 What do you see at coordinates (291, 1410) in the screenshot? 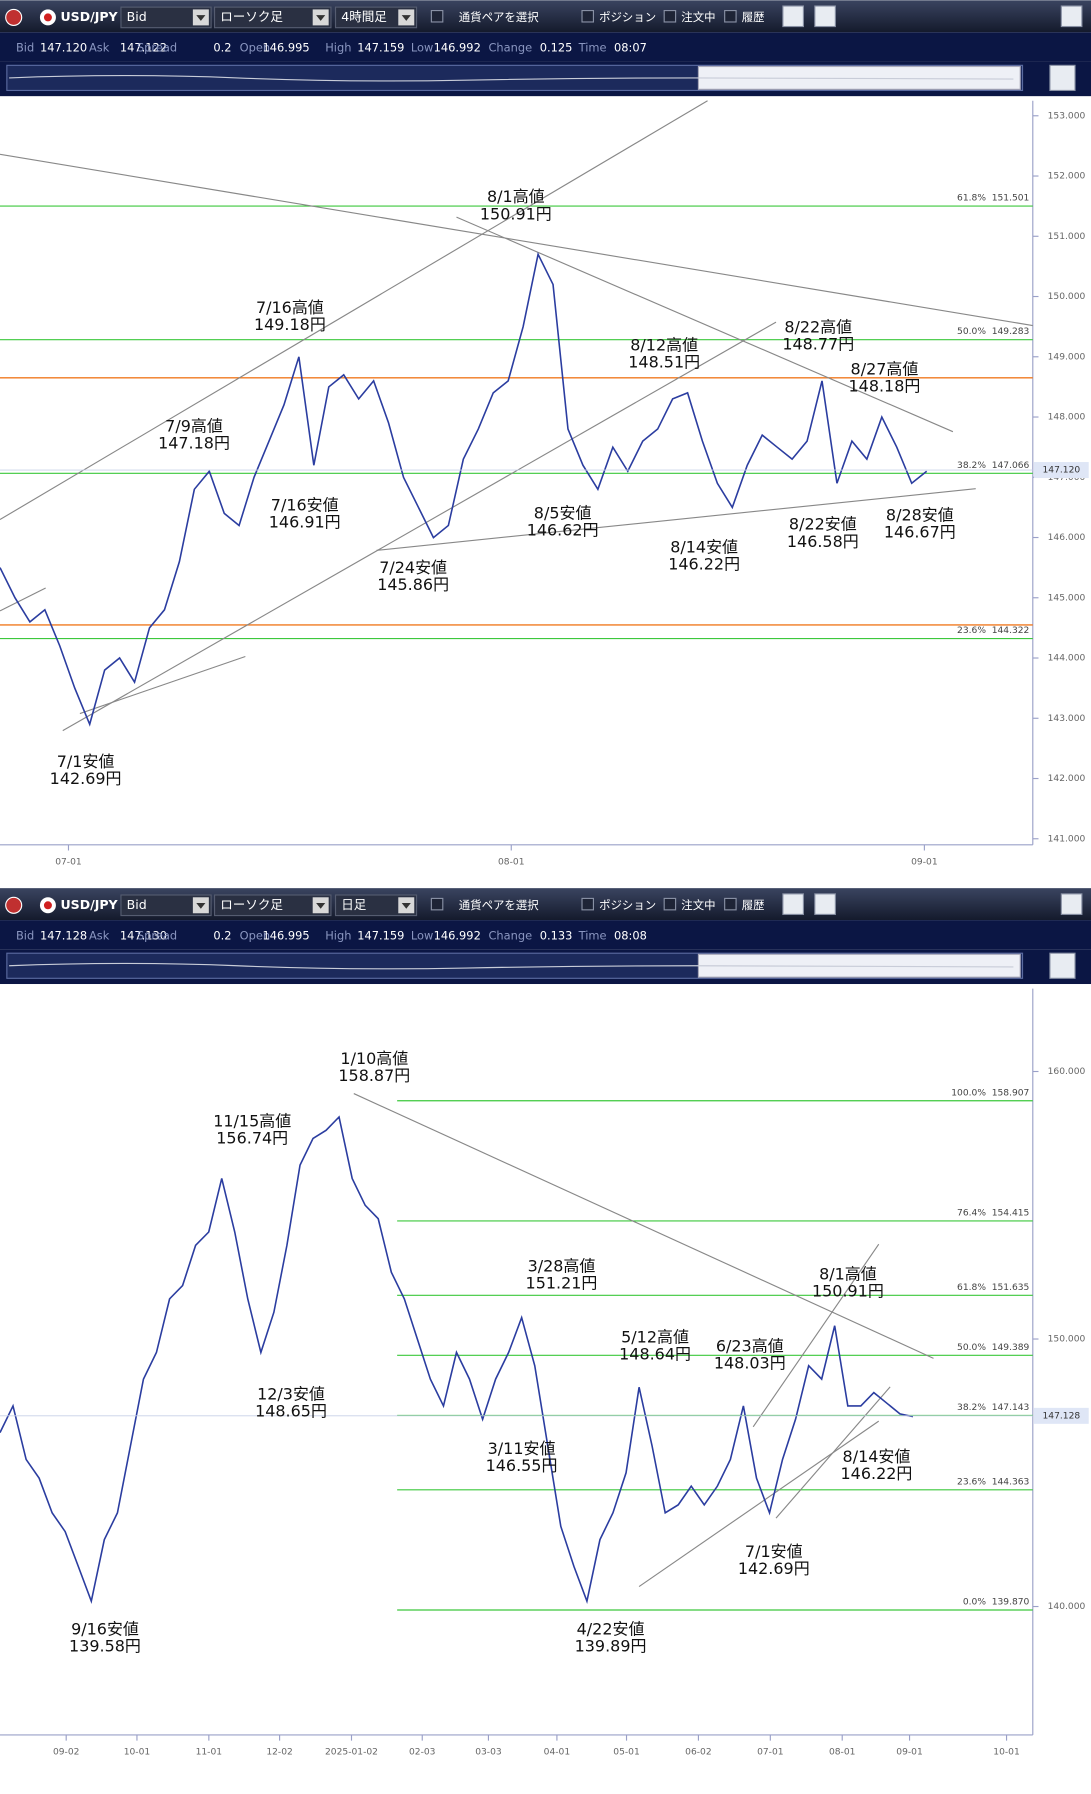
I see `annotation-price: 148.65円` at bounding box center [291, 1410].